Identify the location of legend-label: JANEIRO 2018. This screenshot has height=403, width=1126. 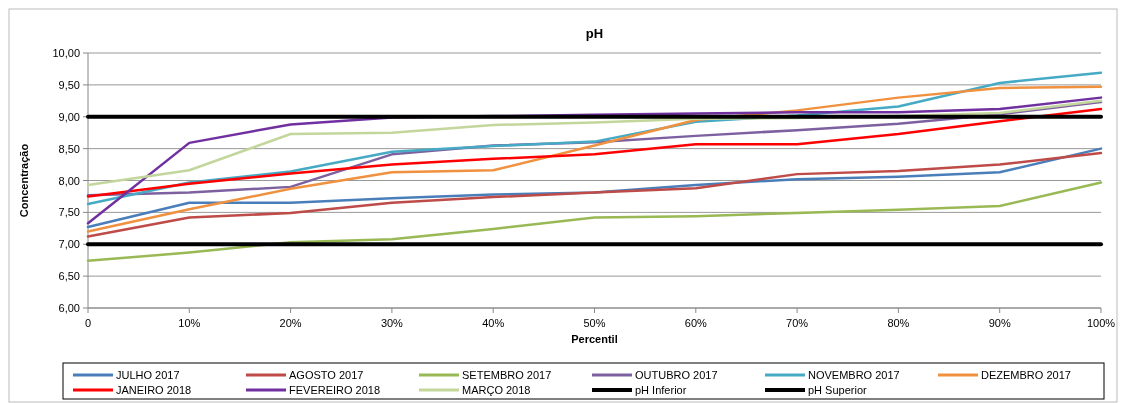
(154, 390).